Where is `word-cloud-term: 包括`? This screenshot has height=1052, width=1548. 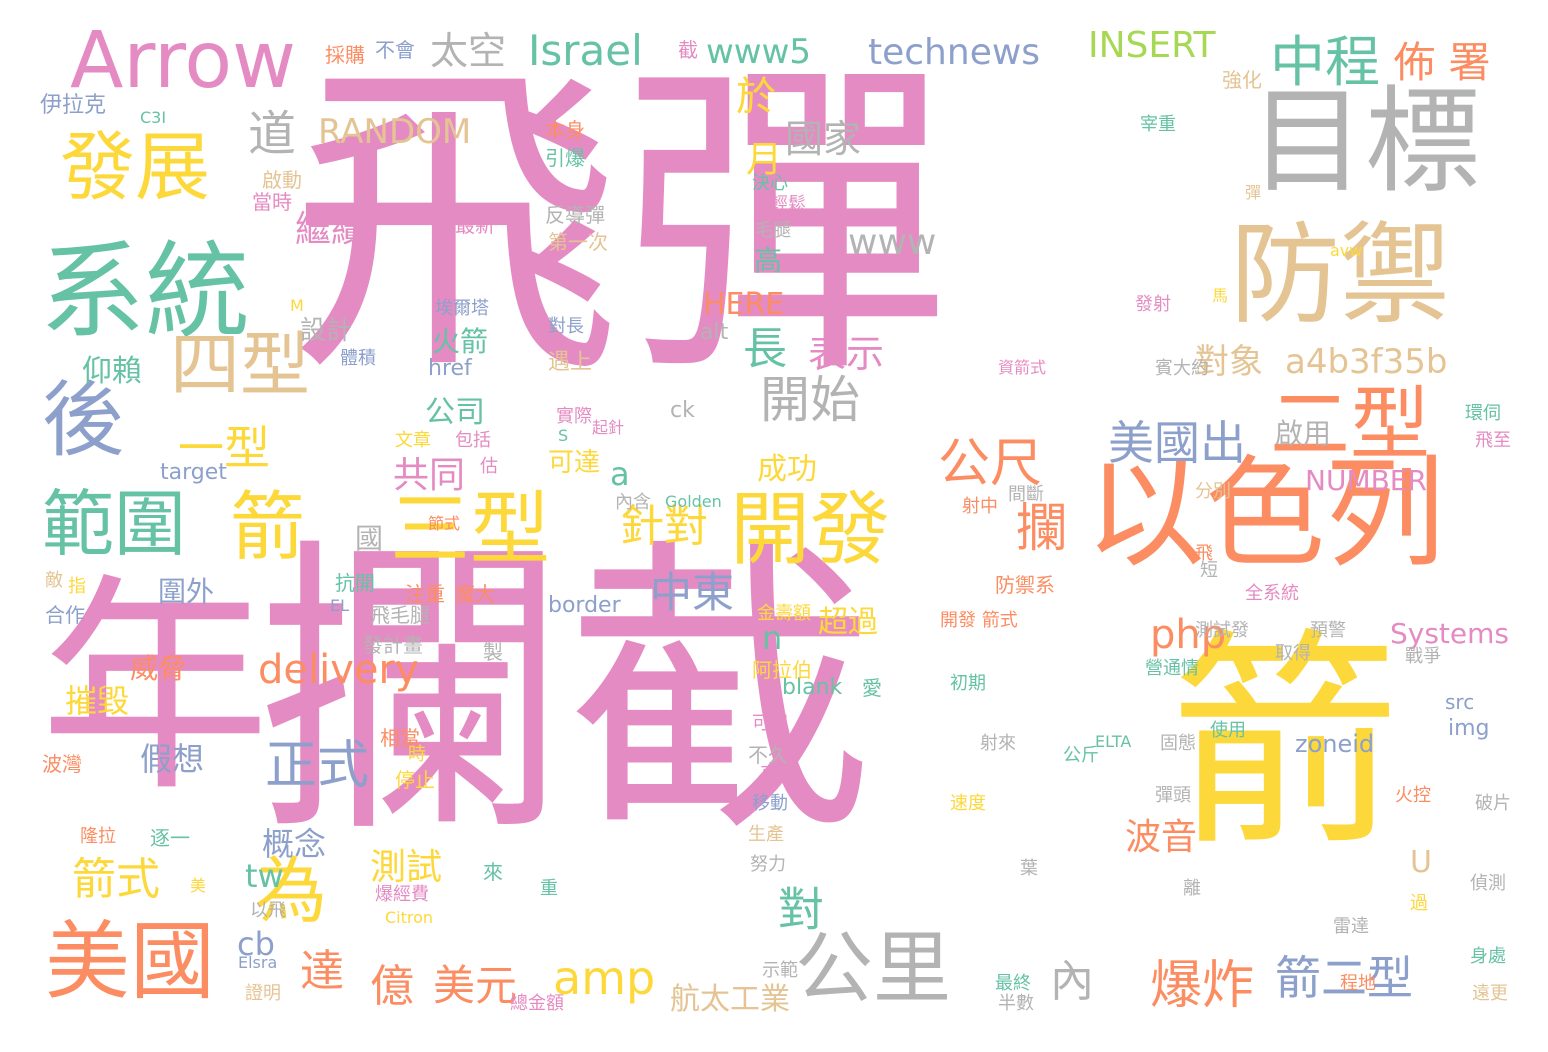 word-cloud-term: 包括 is located at coordinates (473, 440).